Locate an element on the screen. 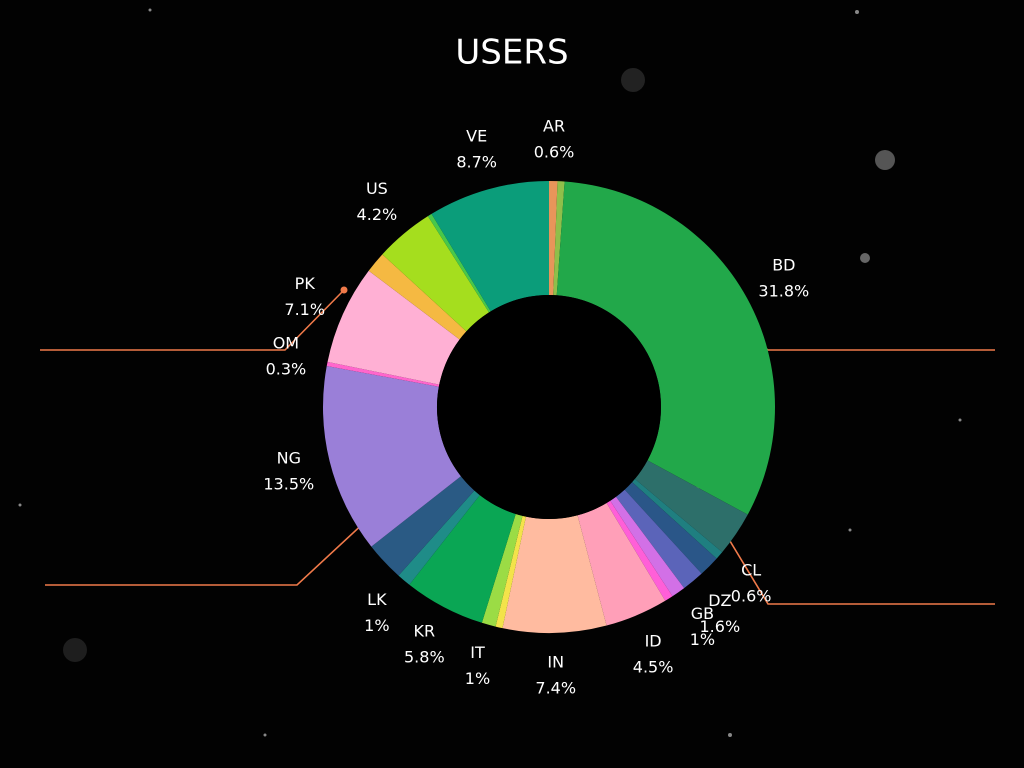 The width and height of the screenshot is (1024, 768). slice-label: AR is located at coordinates (554, 126).